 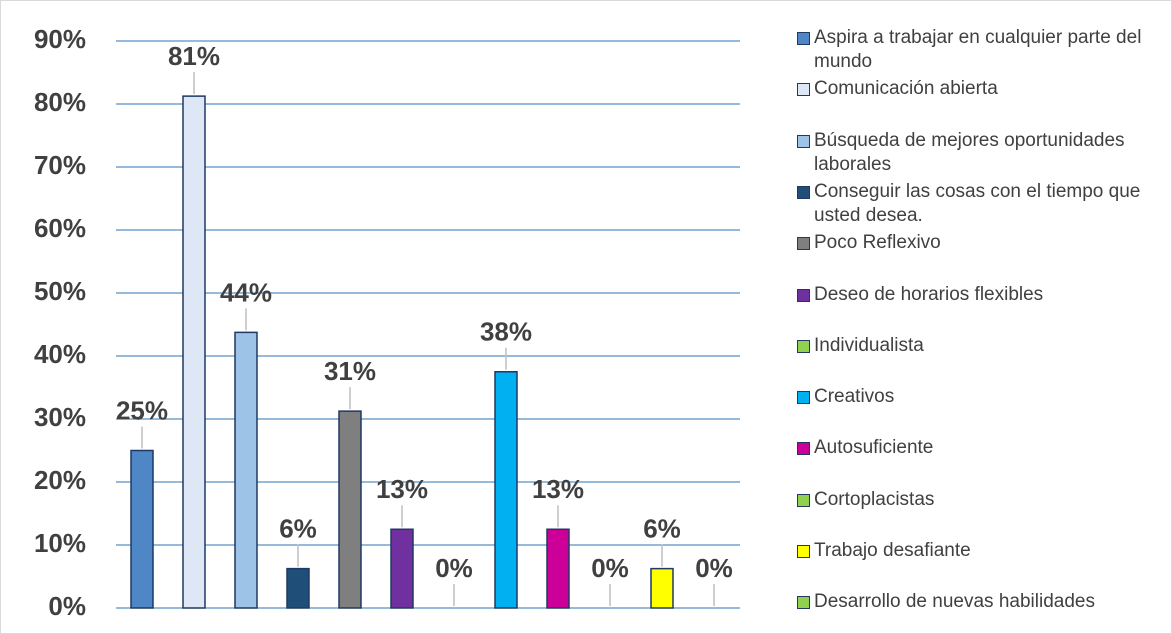 I want to click on legend-label: Desarrollo de nuevas habilidades, so click(x=954, y=602).